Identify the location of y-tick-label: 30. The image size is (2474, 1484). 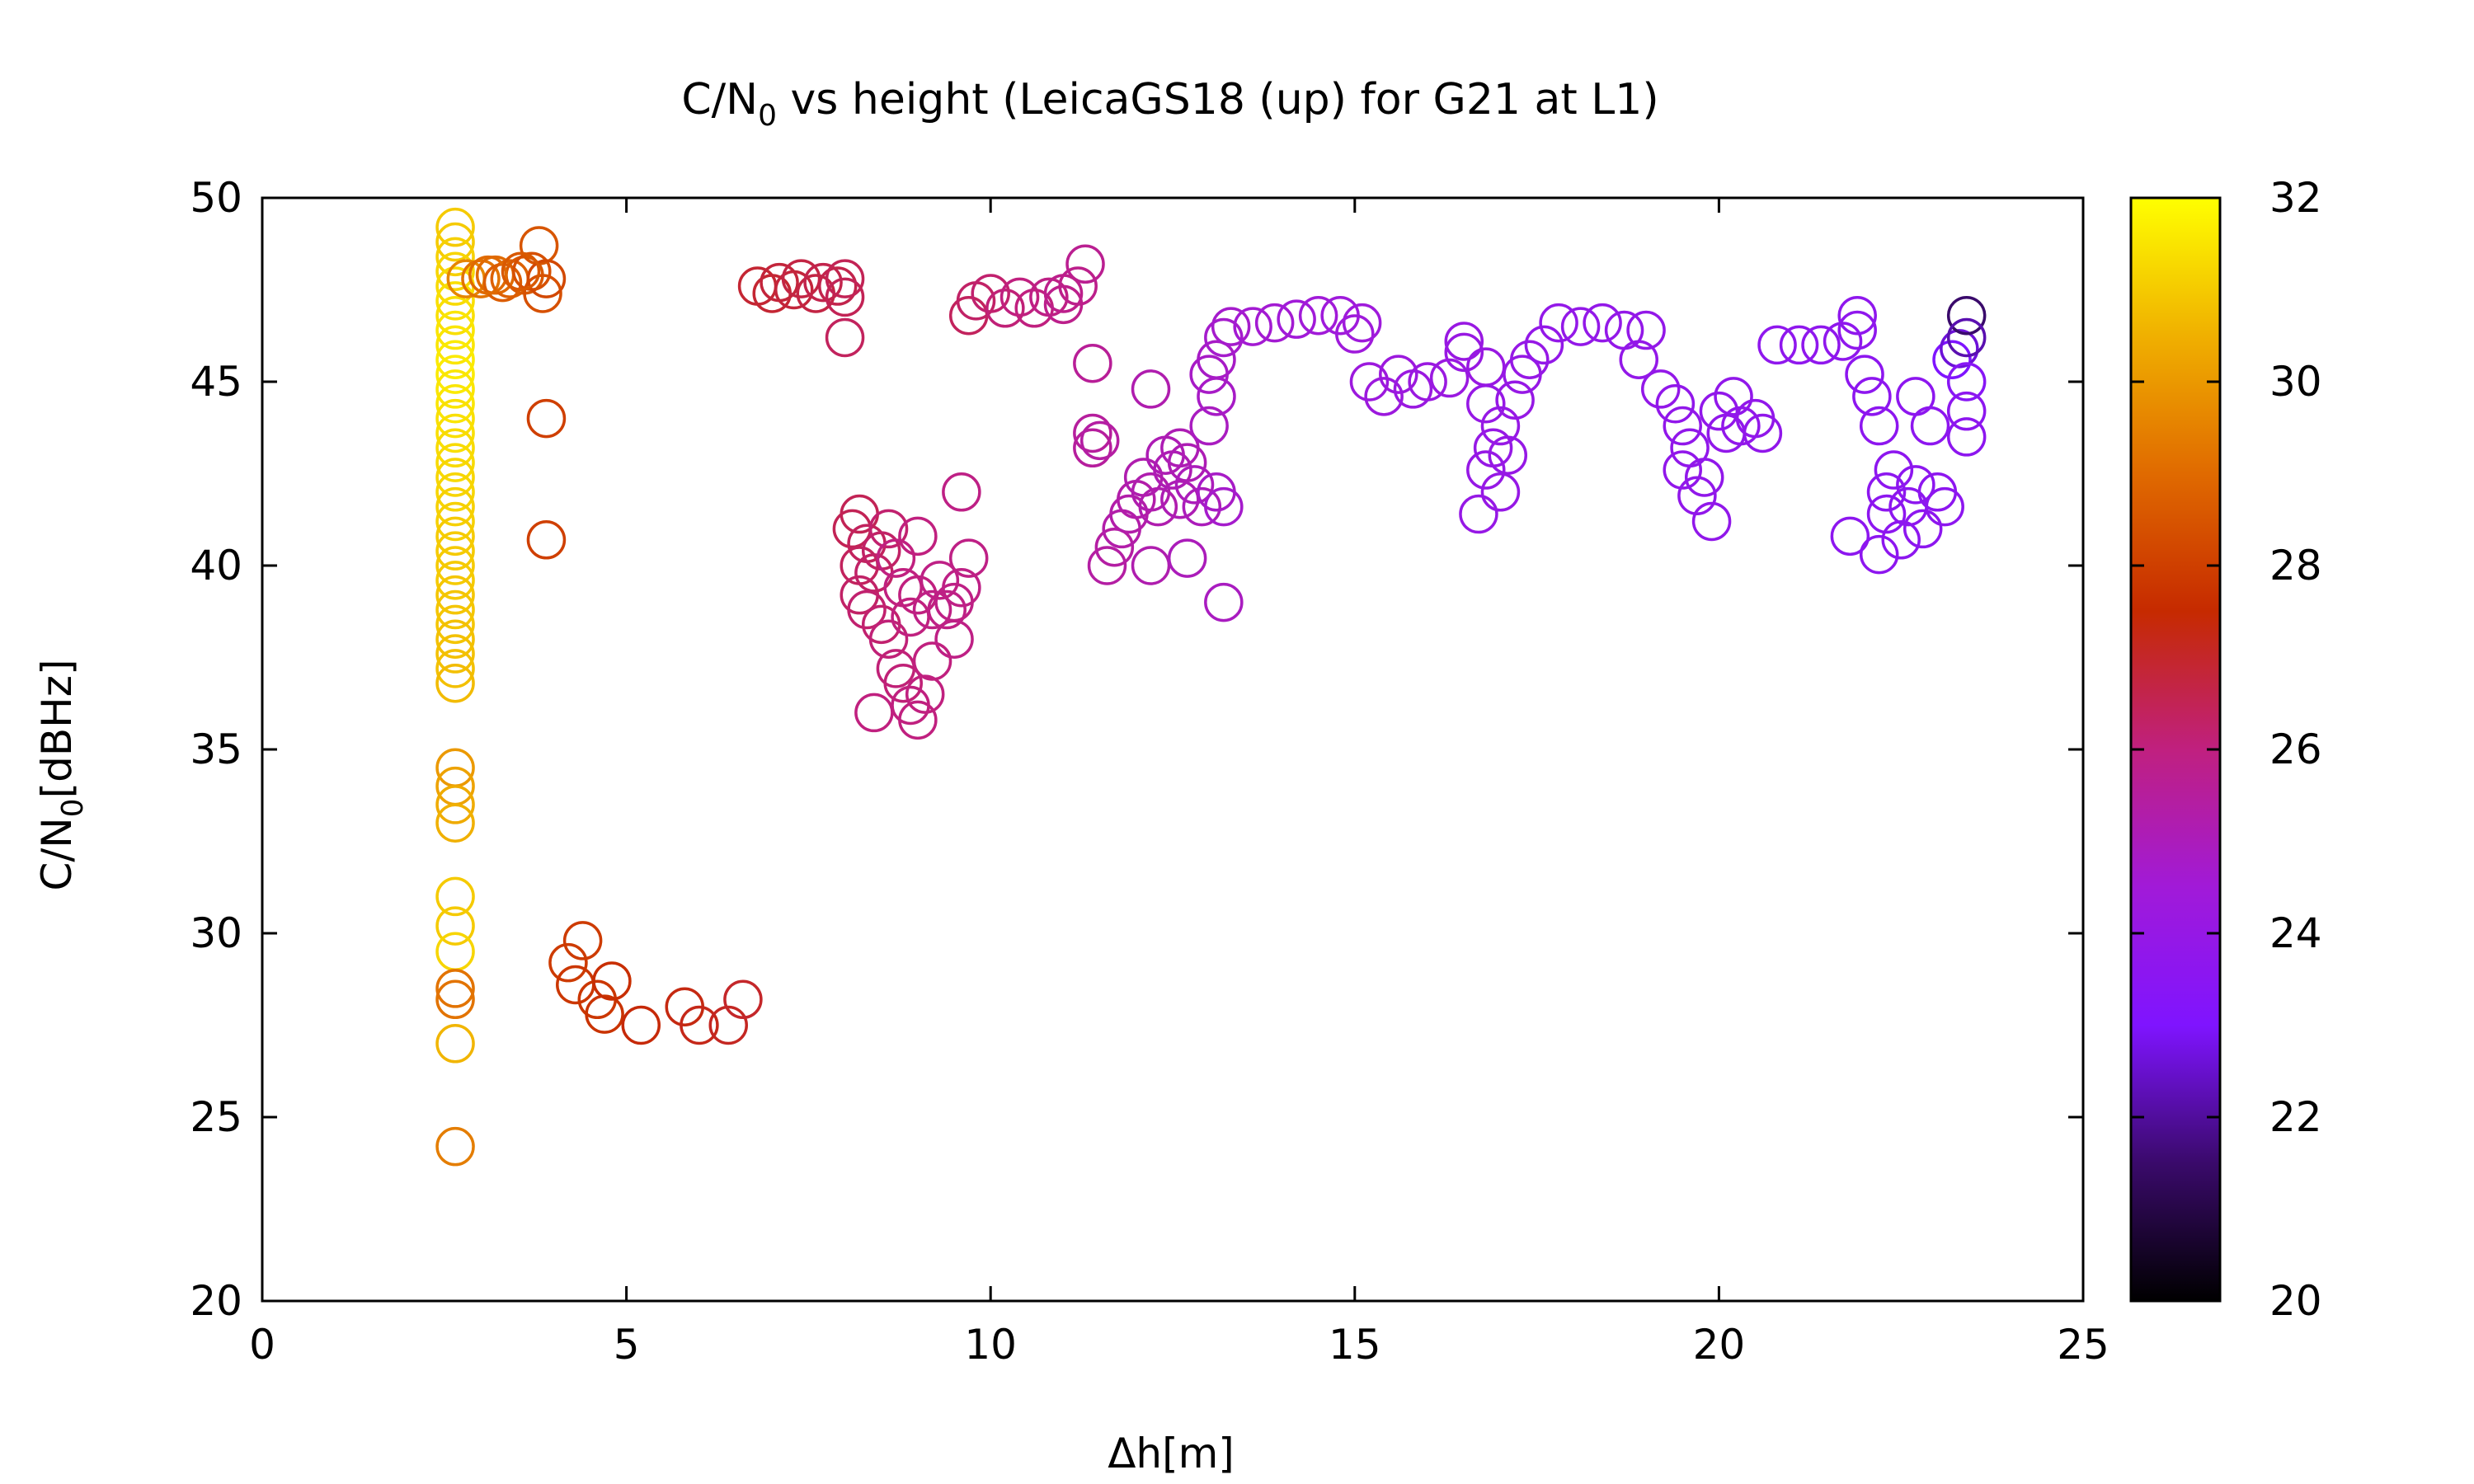
(216, 933).